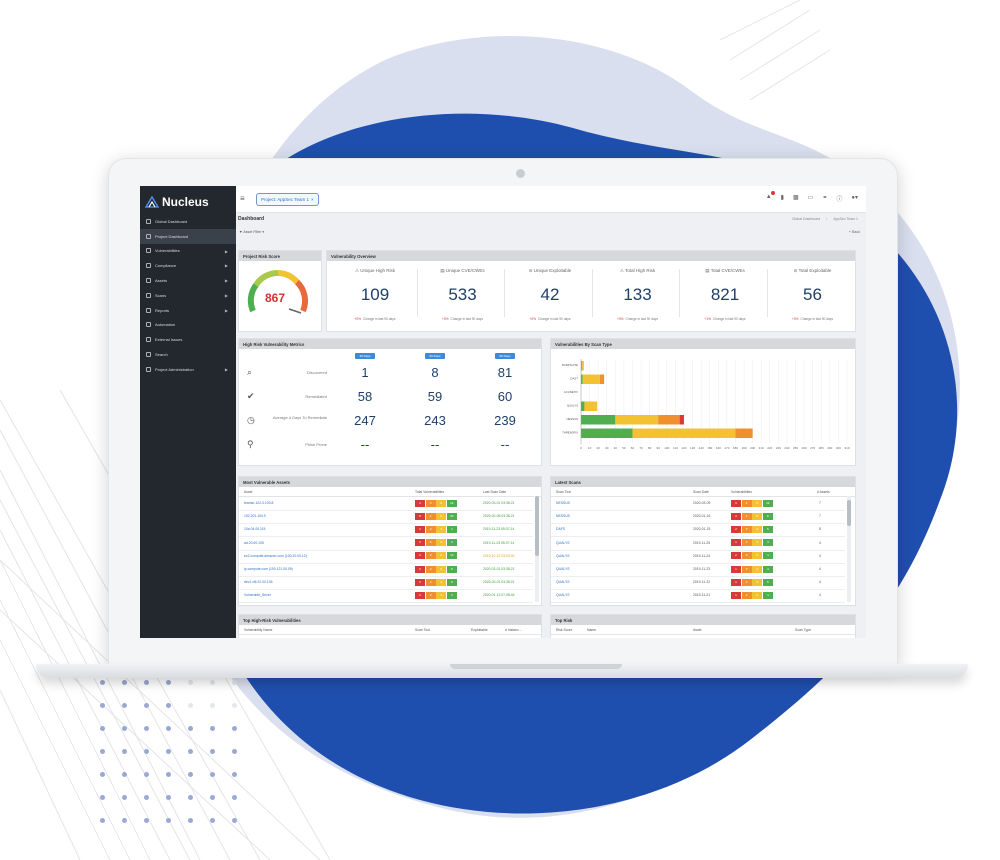  What do you see at coordinates (422, 630) in the screenshot?
I see `top-vulns-col-tool: Scan Tool` at bounding box center [422, 630].